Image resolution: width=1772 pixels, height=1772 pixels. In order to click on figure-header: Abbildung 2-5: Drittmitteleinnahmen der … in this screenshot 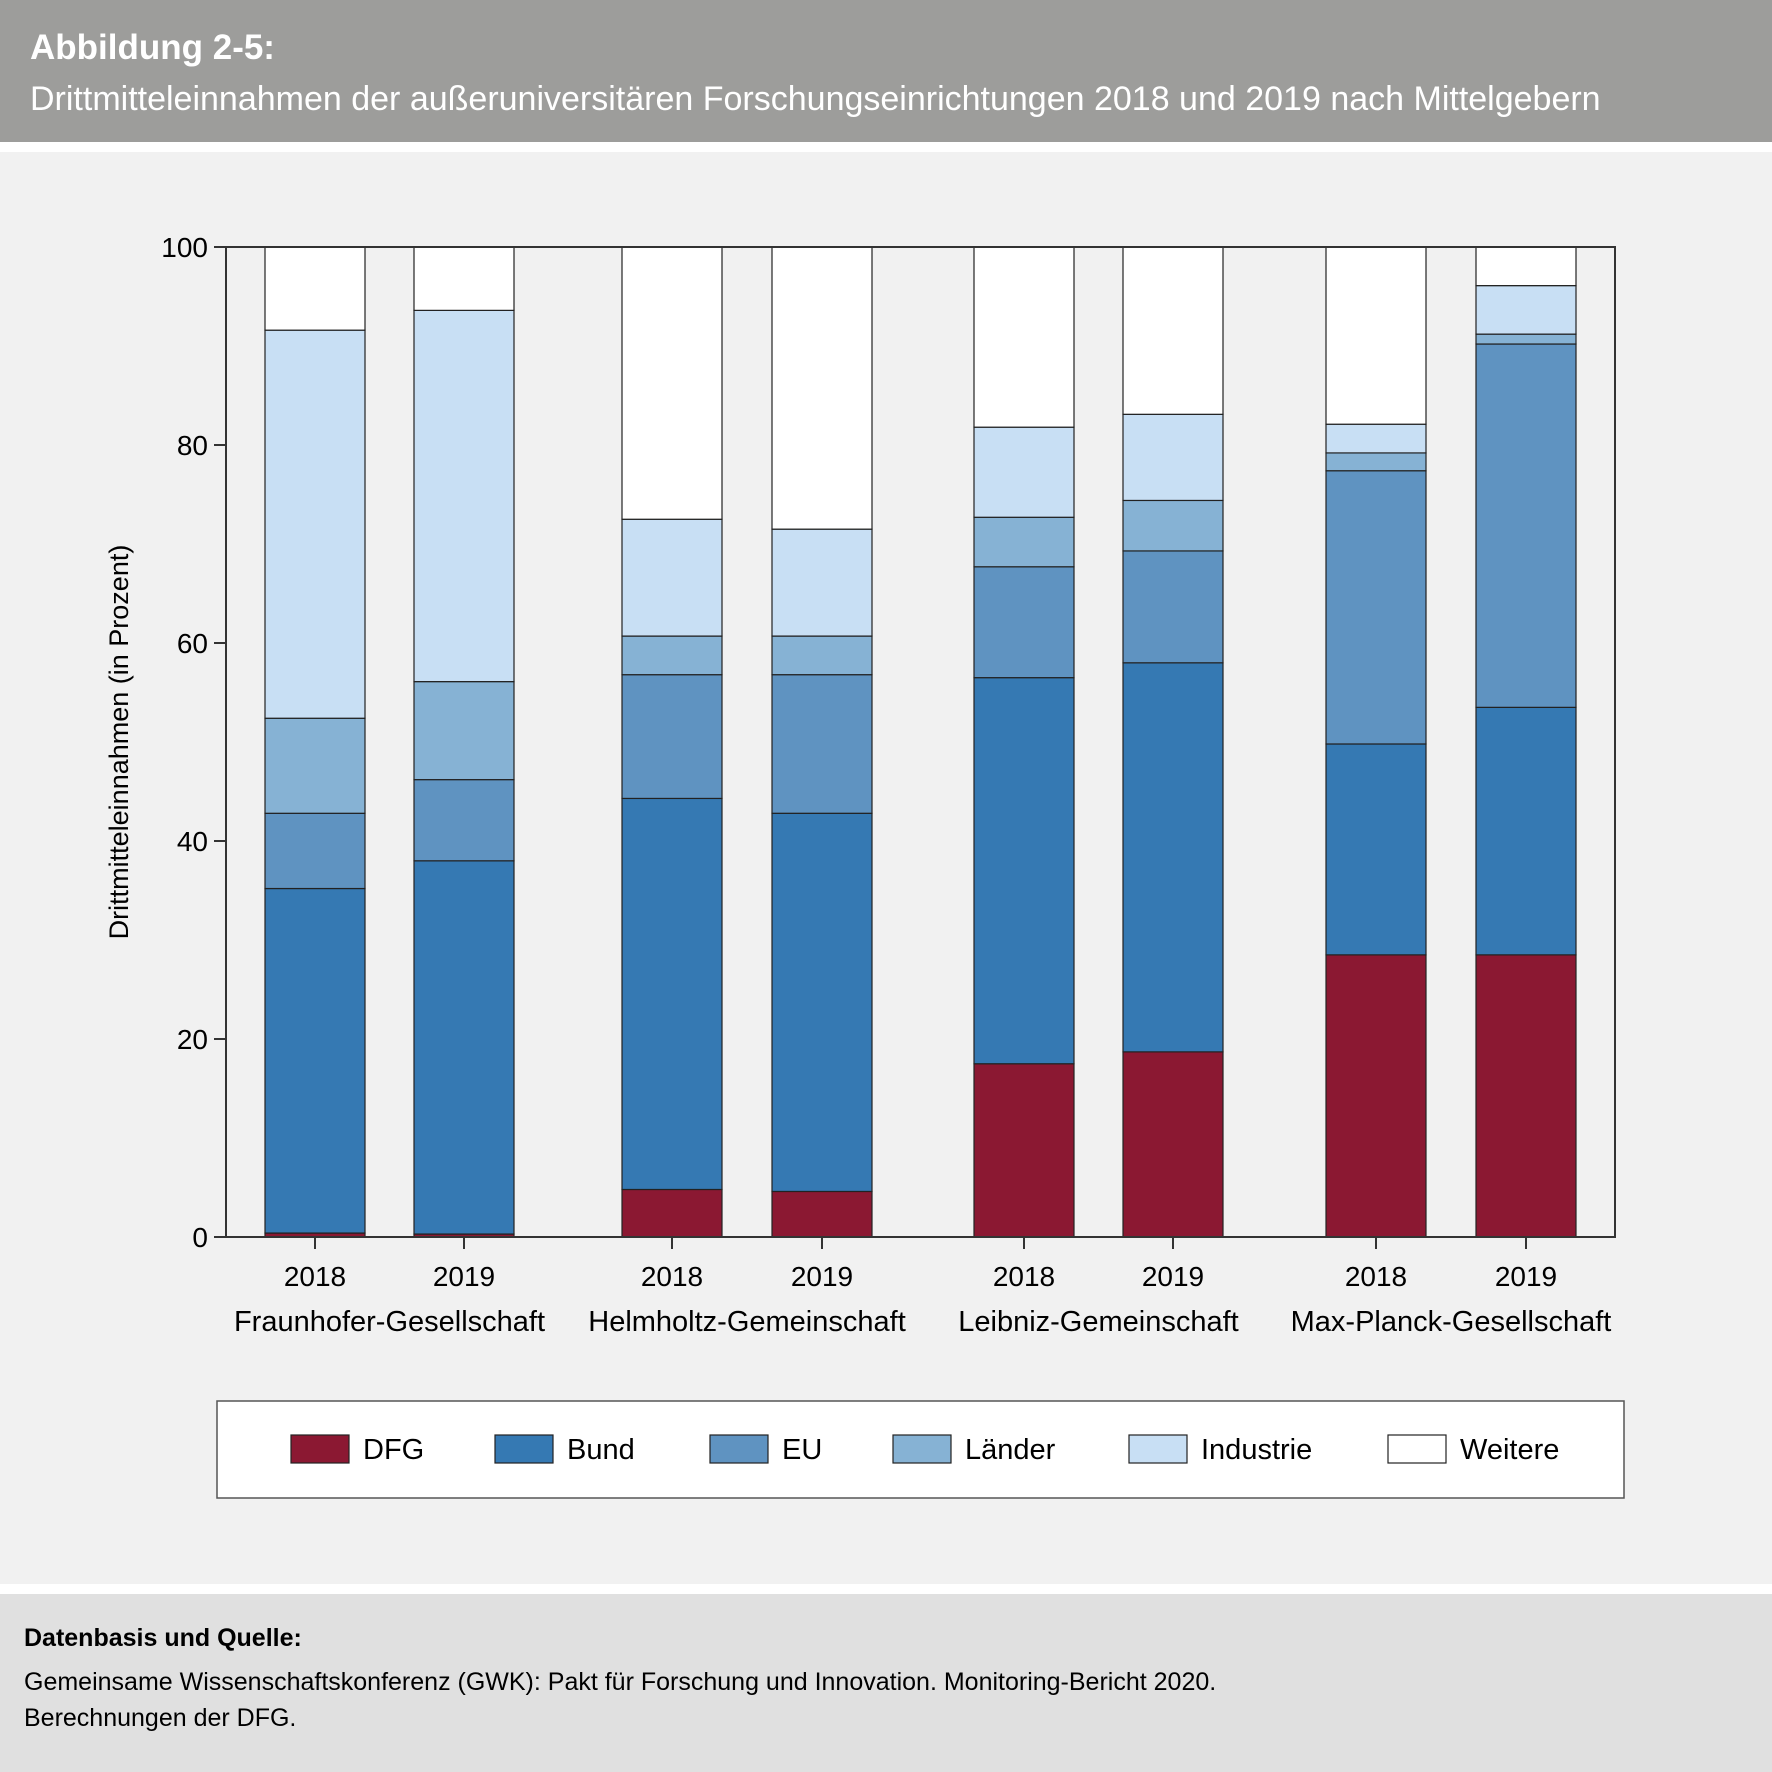, I will do `click(886, 71)`.